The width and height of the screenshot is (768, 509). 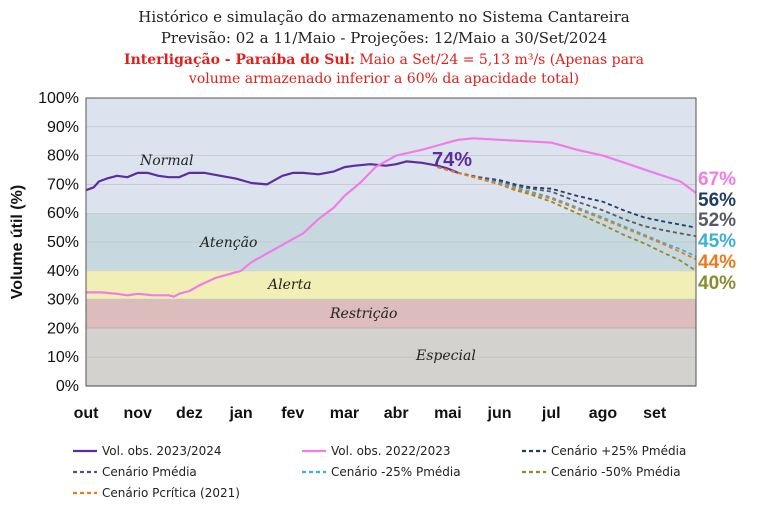 What do you see at coordinates (551, 413) in the screenshot?
I see `x-tick-label: jul` at bounding box center [551, 413].